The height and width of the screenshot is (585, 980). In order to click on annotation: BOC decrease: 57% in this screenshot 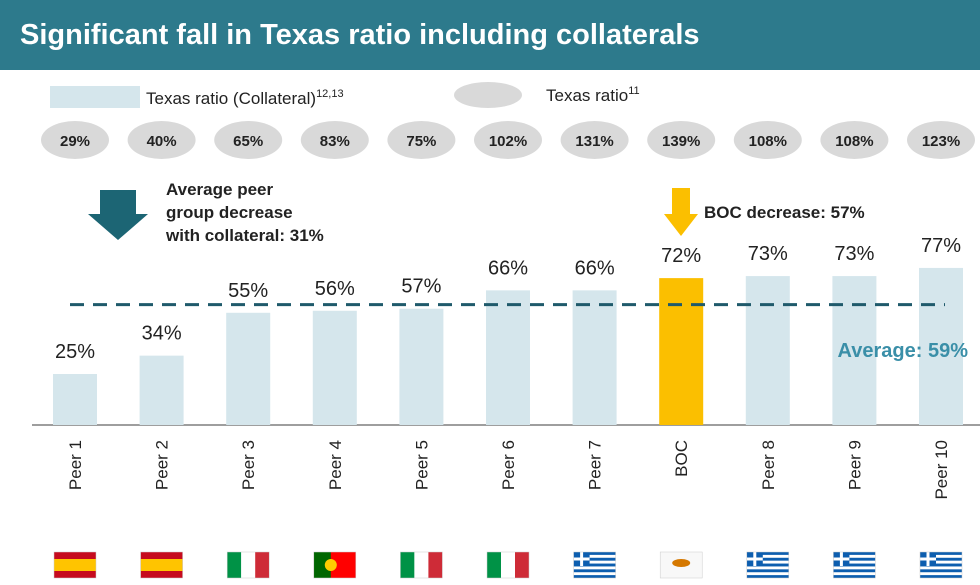, I will do `click(784, 212)`.